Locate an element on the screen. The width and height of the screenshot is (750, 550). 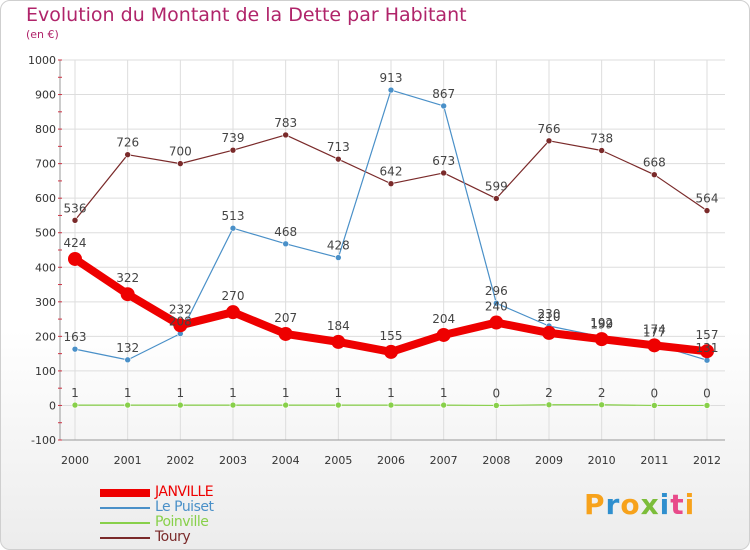
y-tick-label: -100 is located at coordinates (43, 440).